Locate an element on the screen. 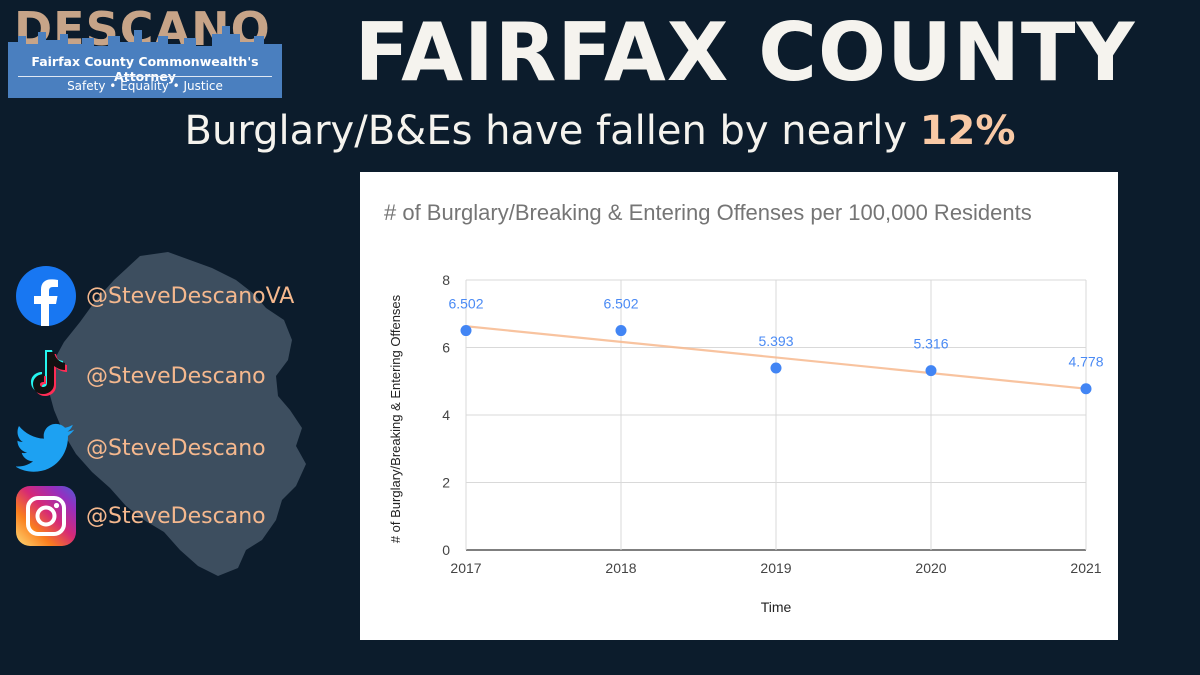 The height and width of the screenshot is (675, 1200). data-label: 5.316 is located at coordinates (930, 344).